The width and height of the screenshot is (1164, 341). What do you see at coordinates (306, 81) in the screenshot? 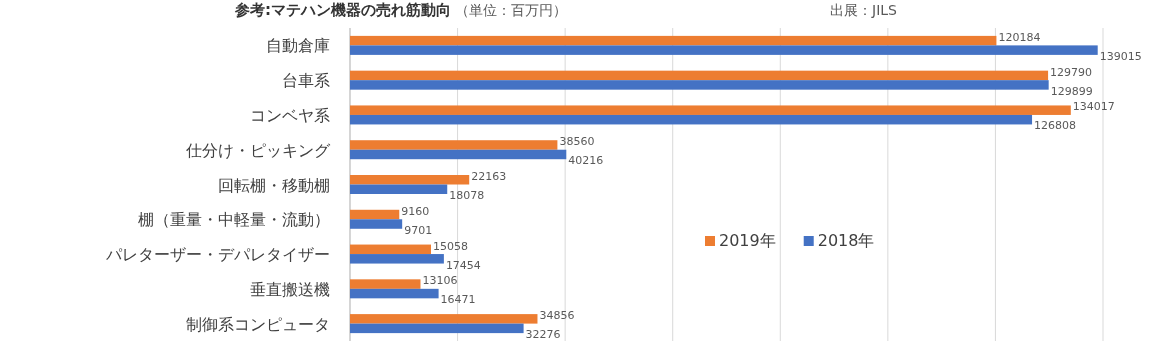
I see `y-tick-label: 台車系` at bounding box center [306, 81].